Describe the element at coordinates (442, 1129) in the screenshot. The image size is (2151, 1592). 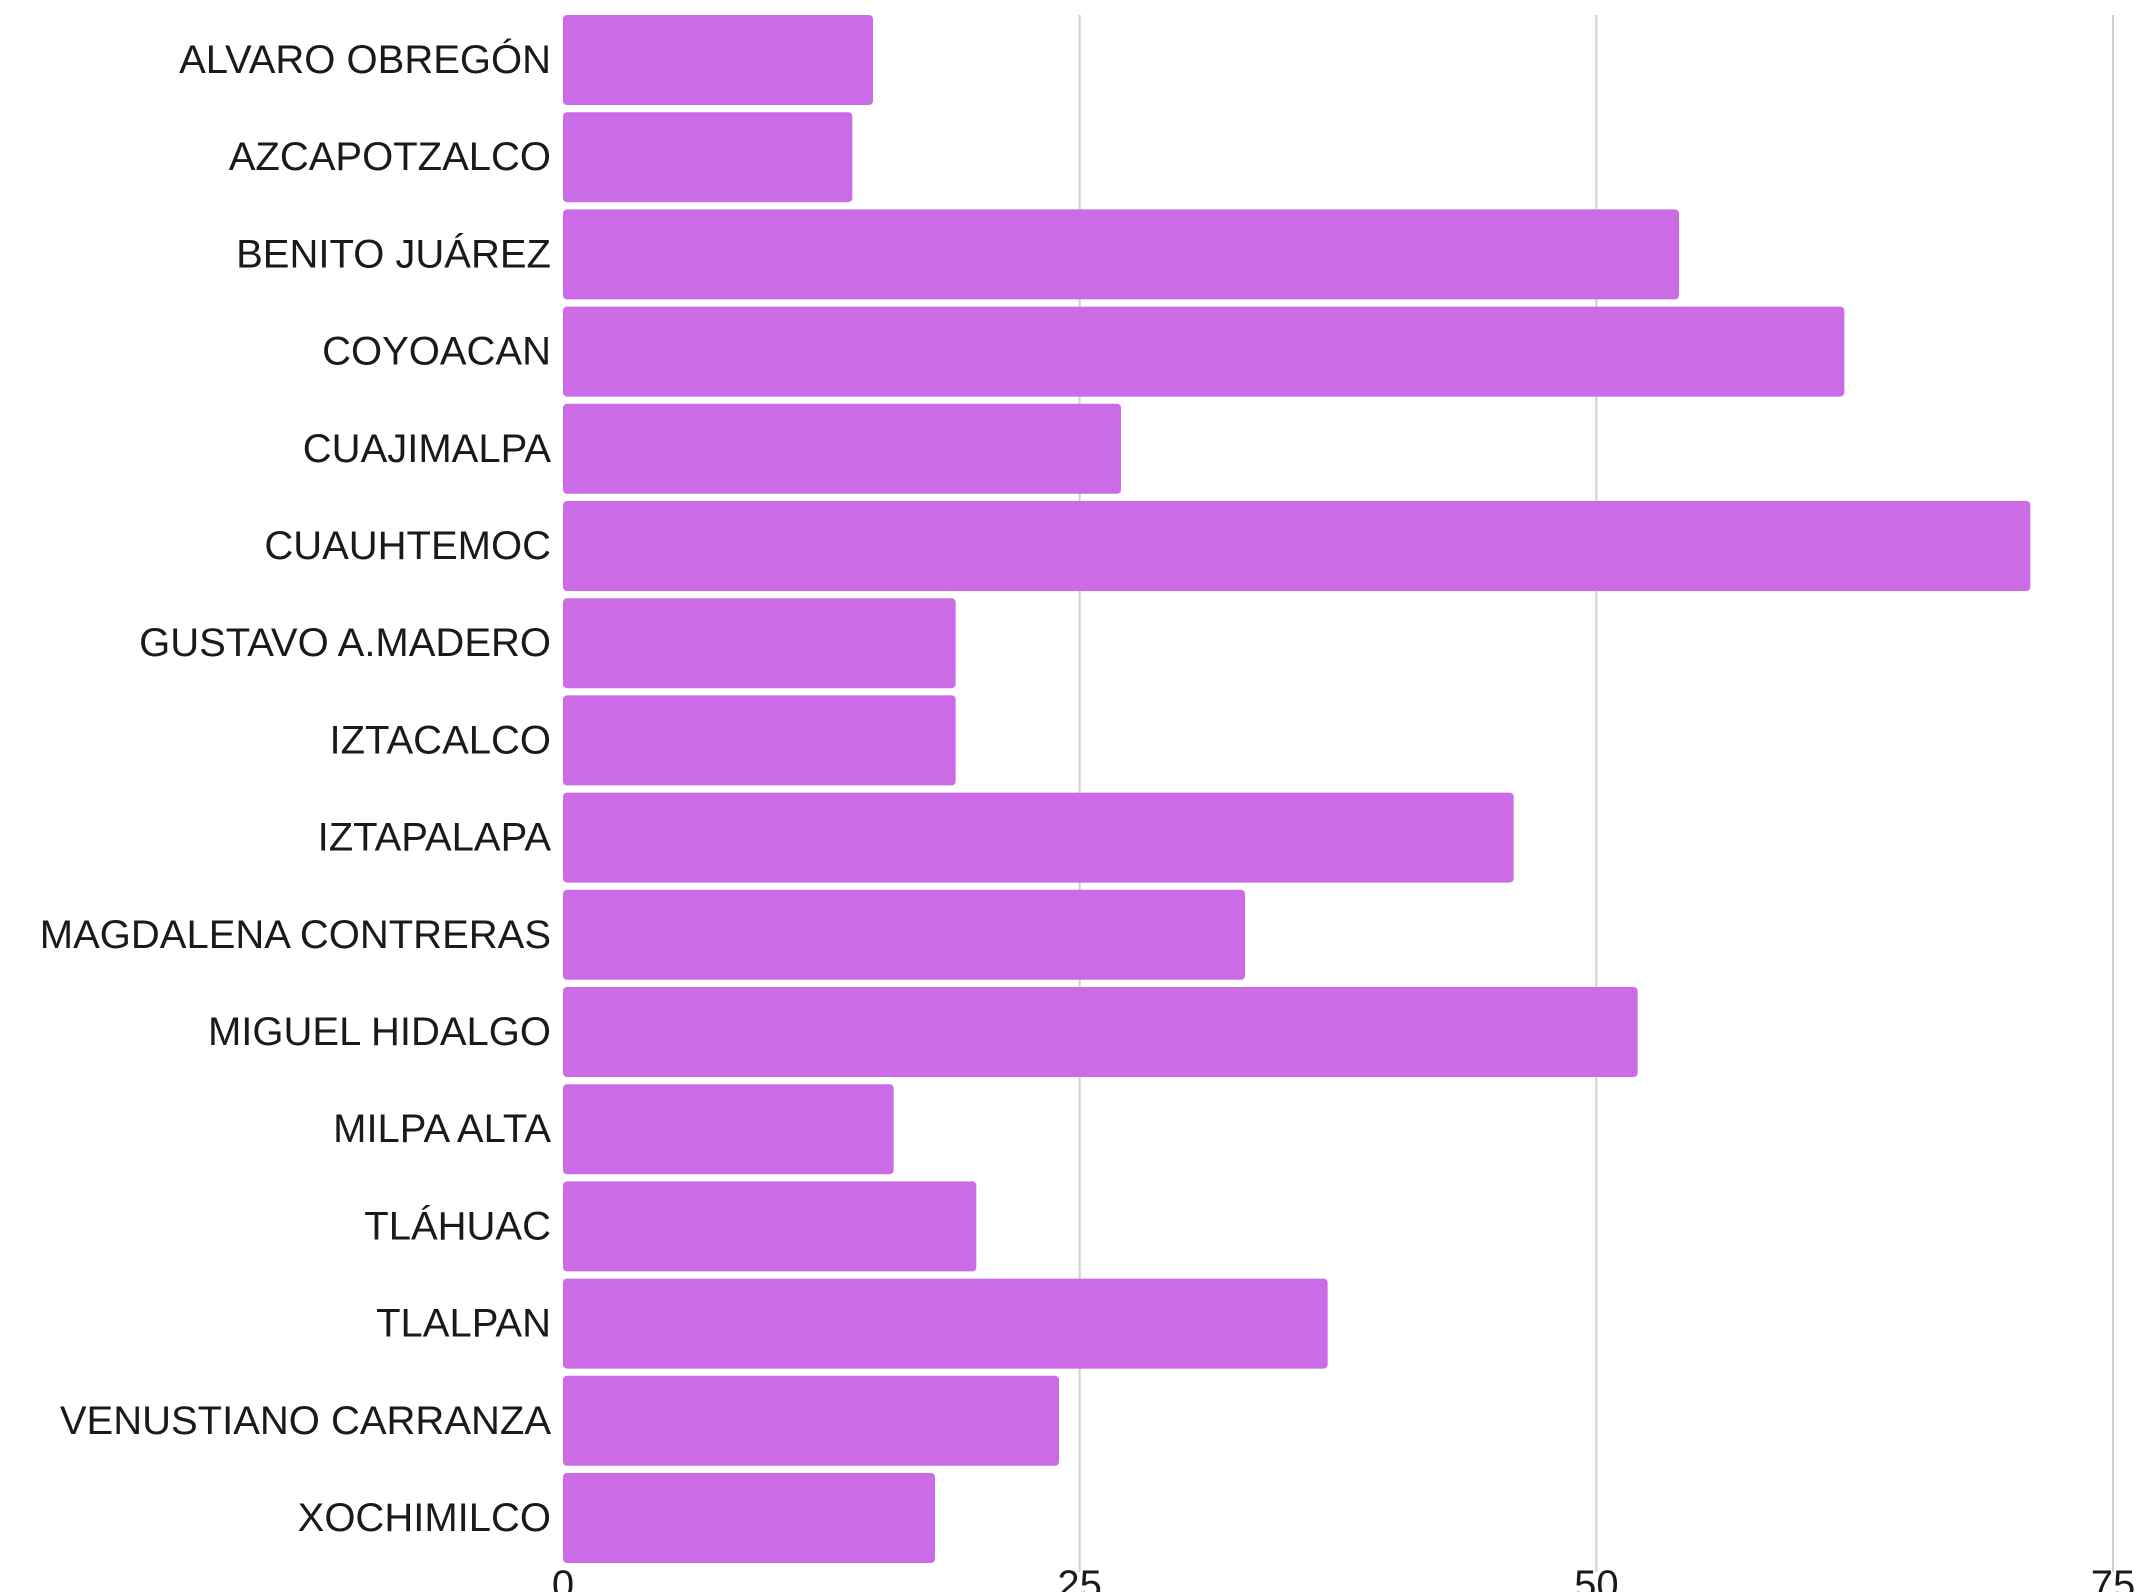
I see `category-label-milpa-alta: MILPA ALTA` at that location.